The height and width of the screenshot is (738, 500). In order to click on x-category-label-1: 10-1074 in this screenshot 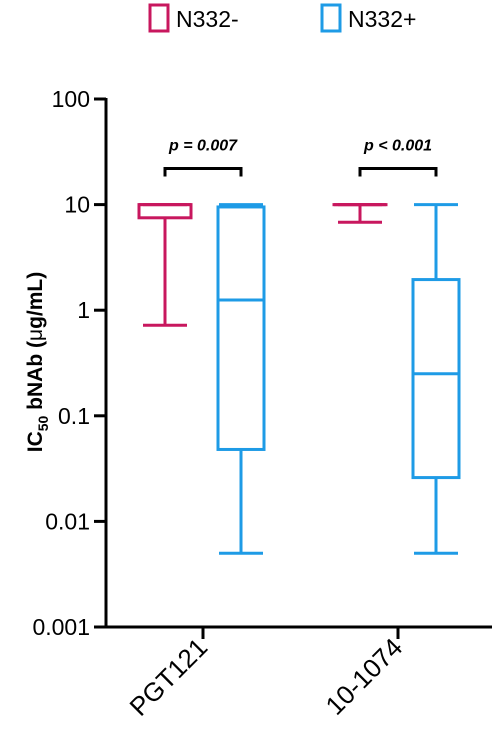, I will do `click(364, 676)`.